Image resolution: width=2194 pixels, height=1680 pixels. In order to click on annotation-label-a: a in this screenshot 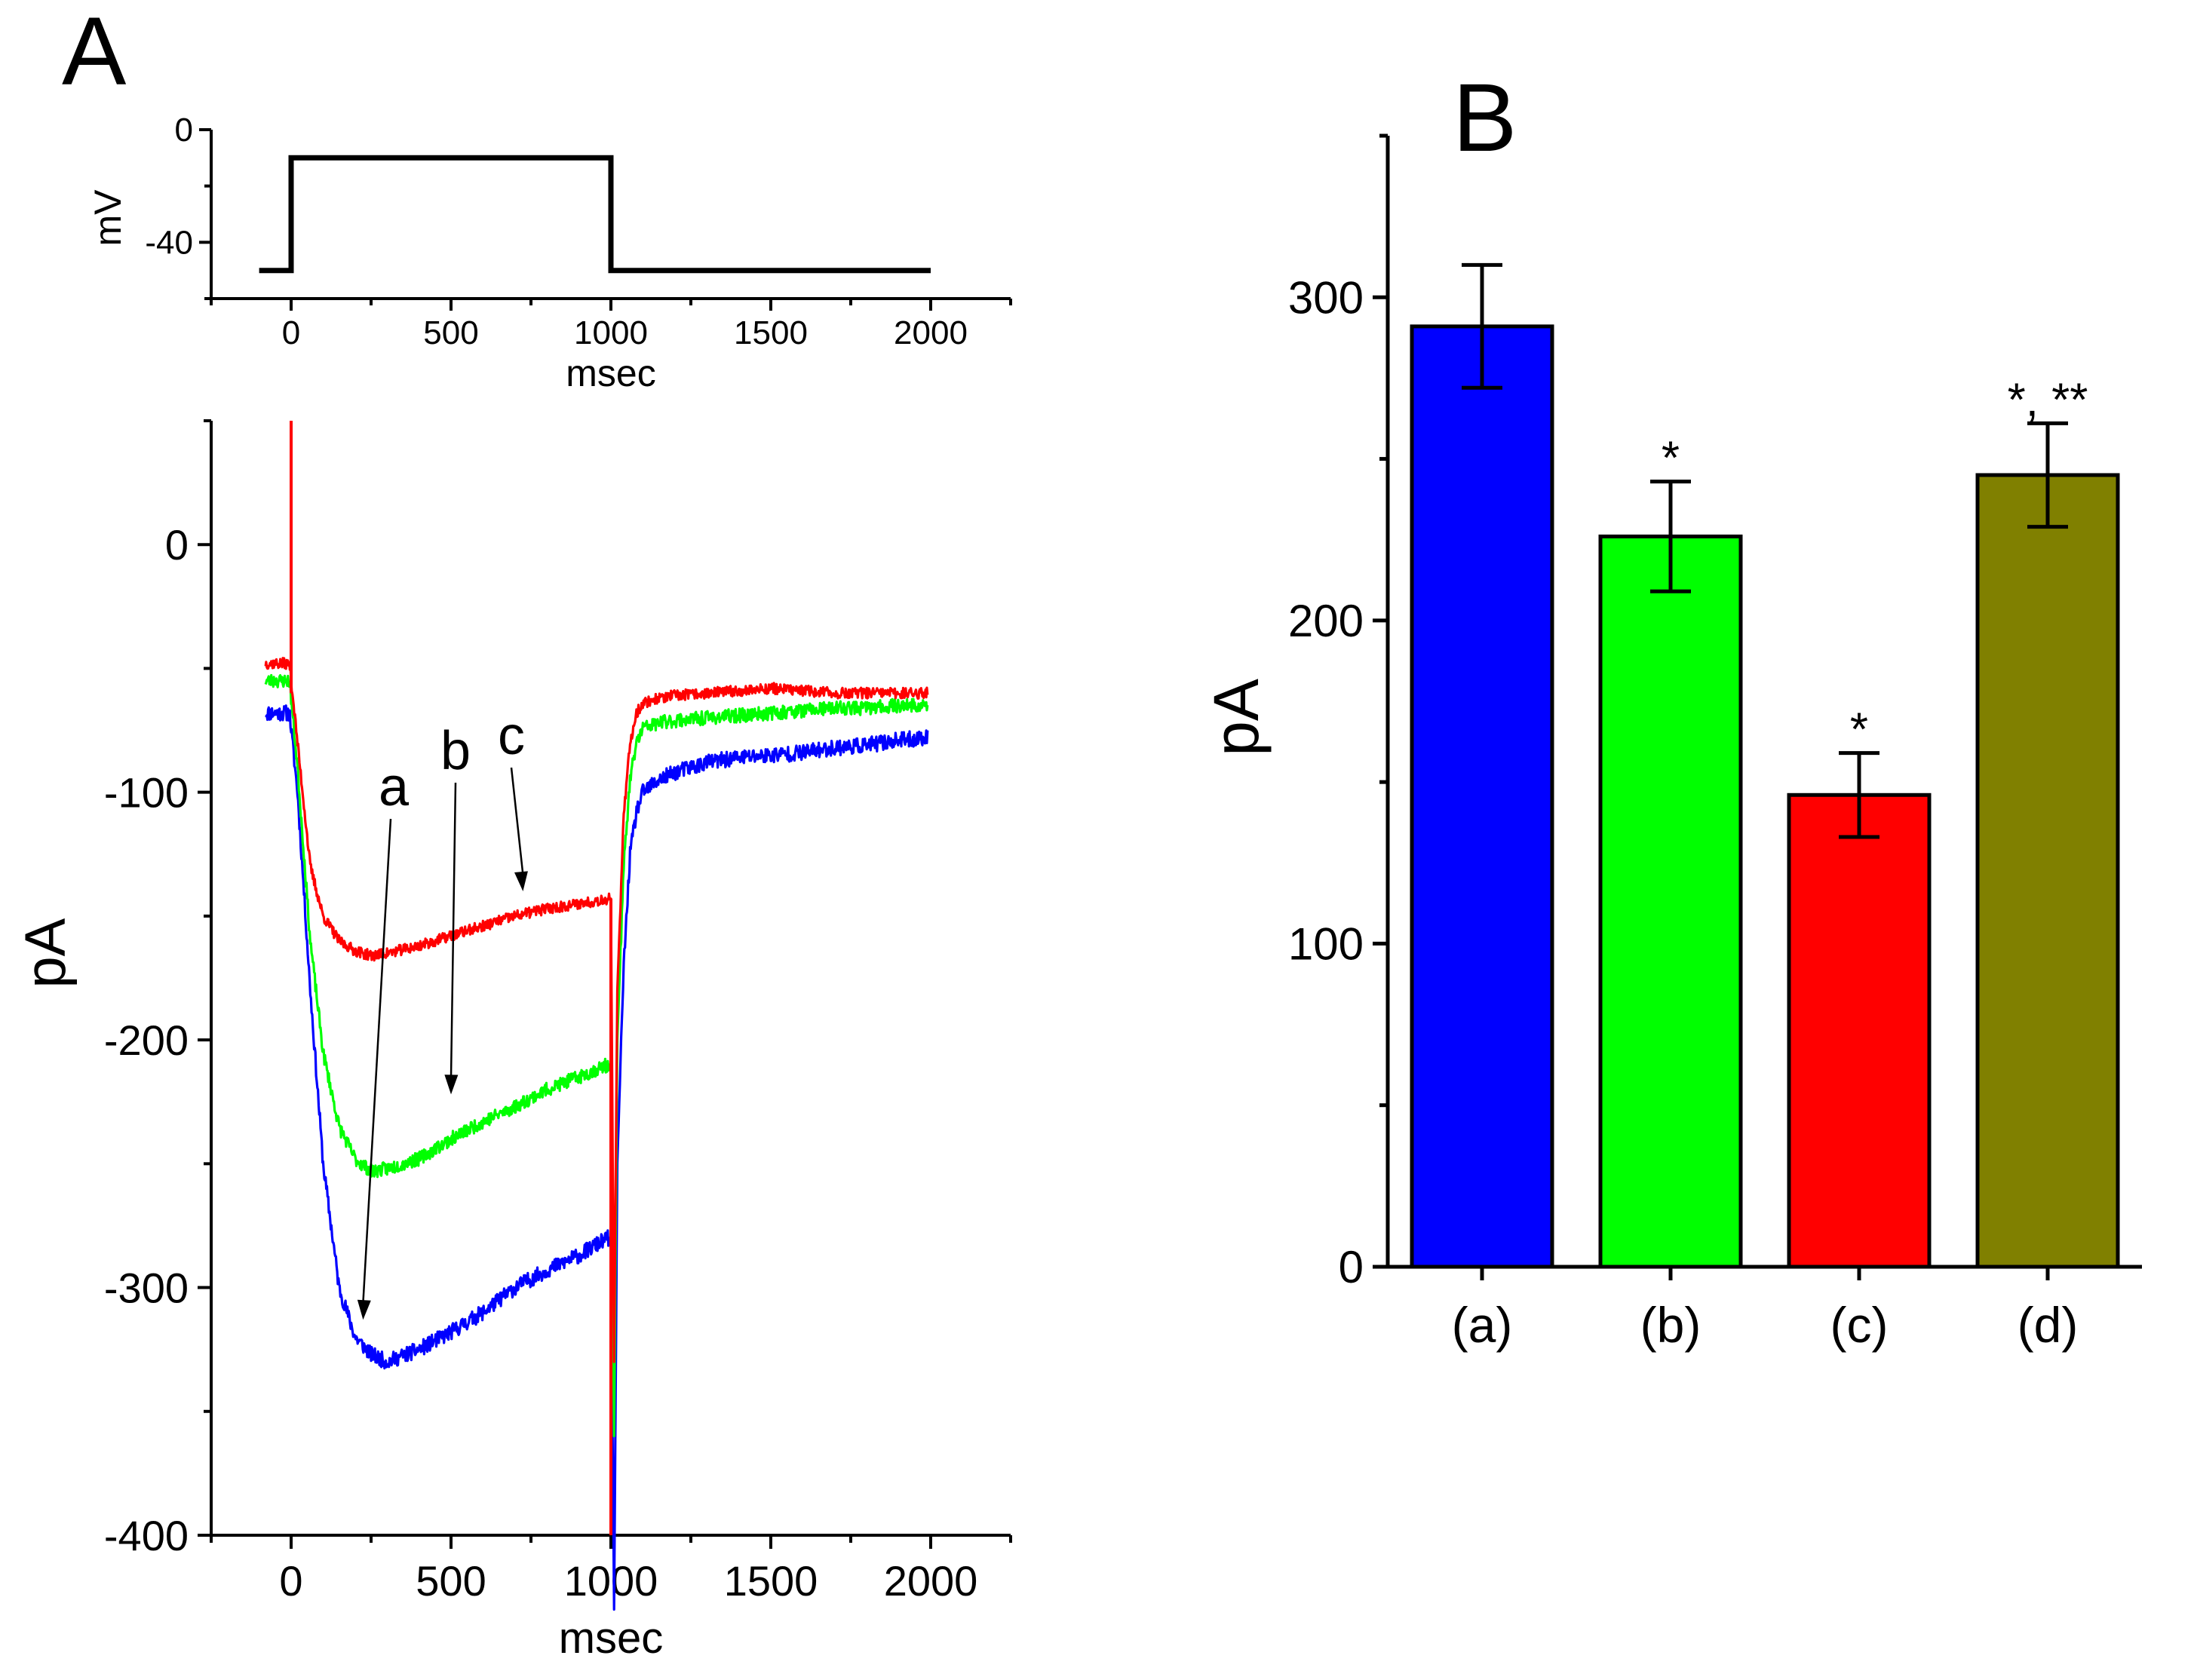, I will do `click(394, 787)`.